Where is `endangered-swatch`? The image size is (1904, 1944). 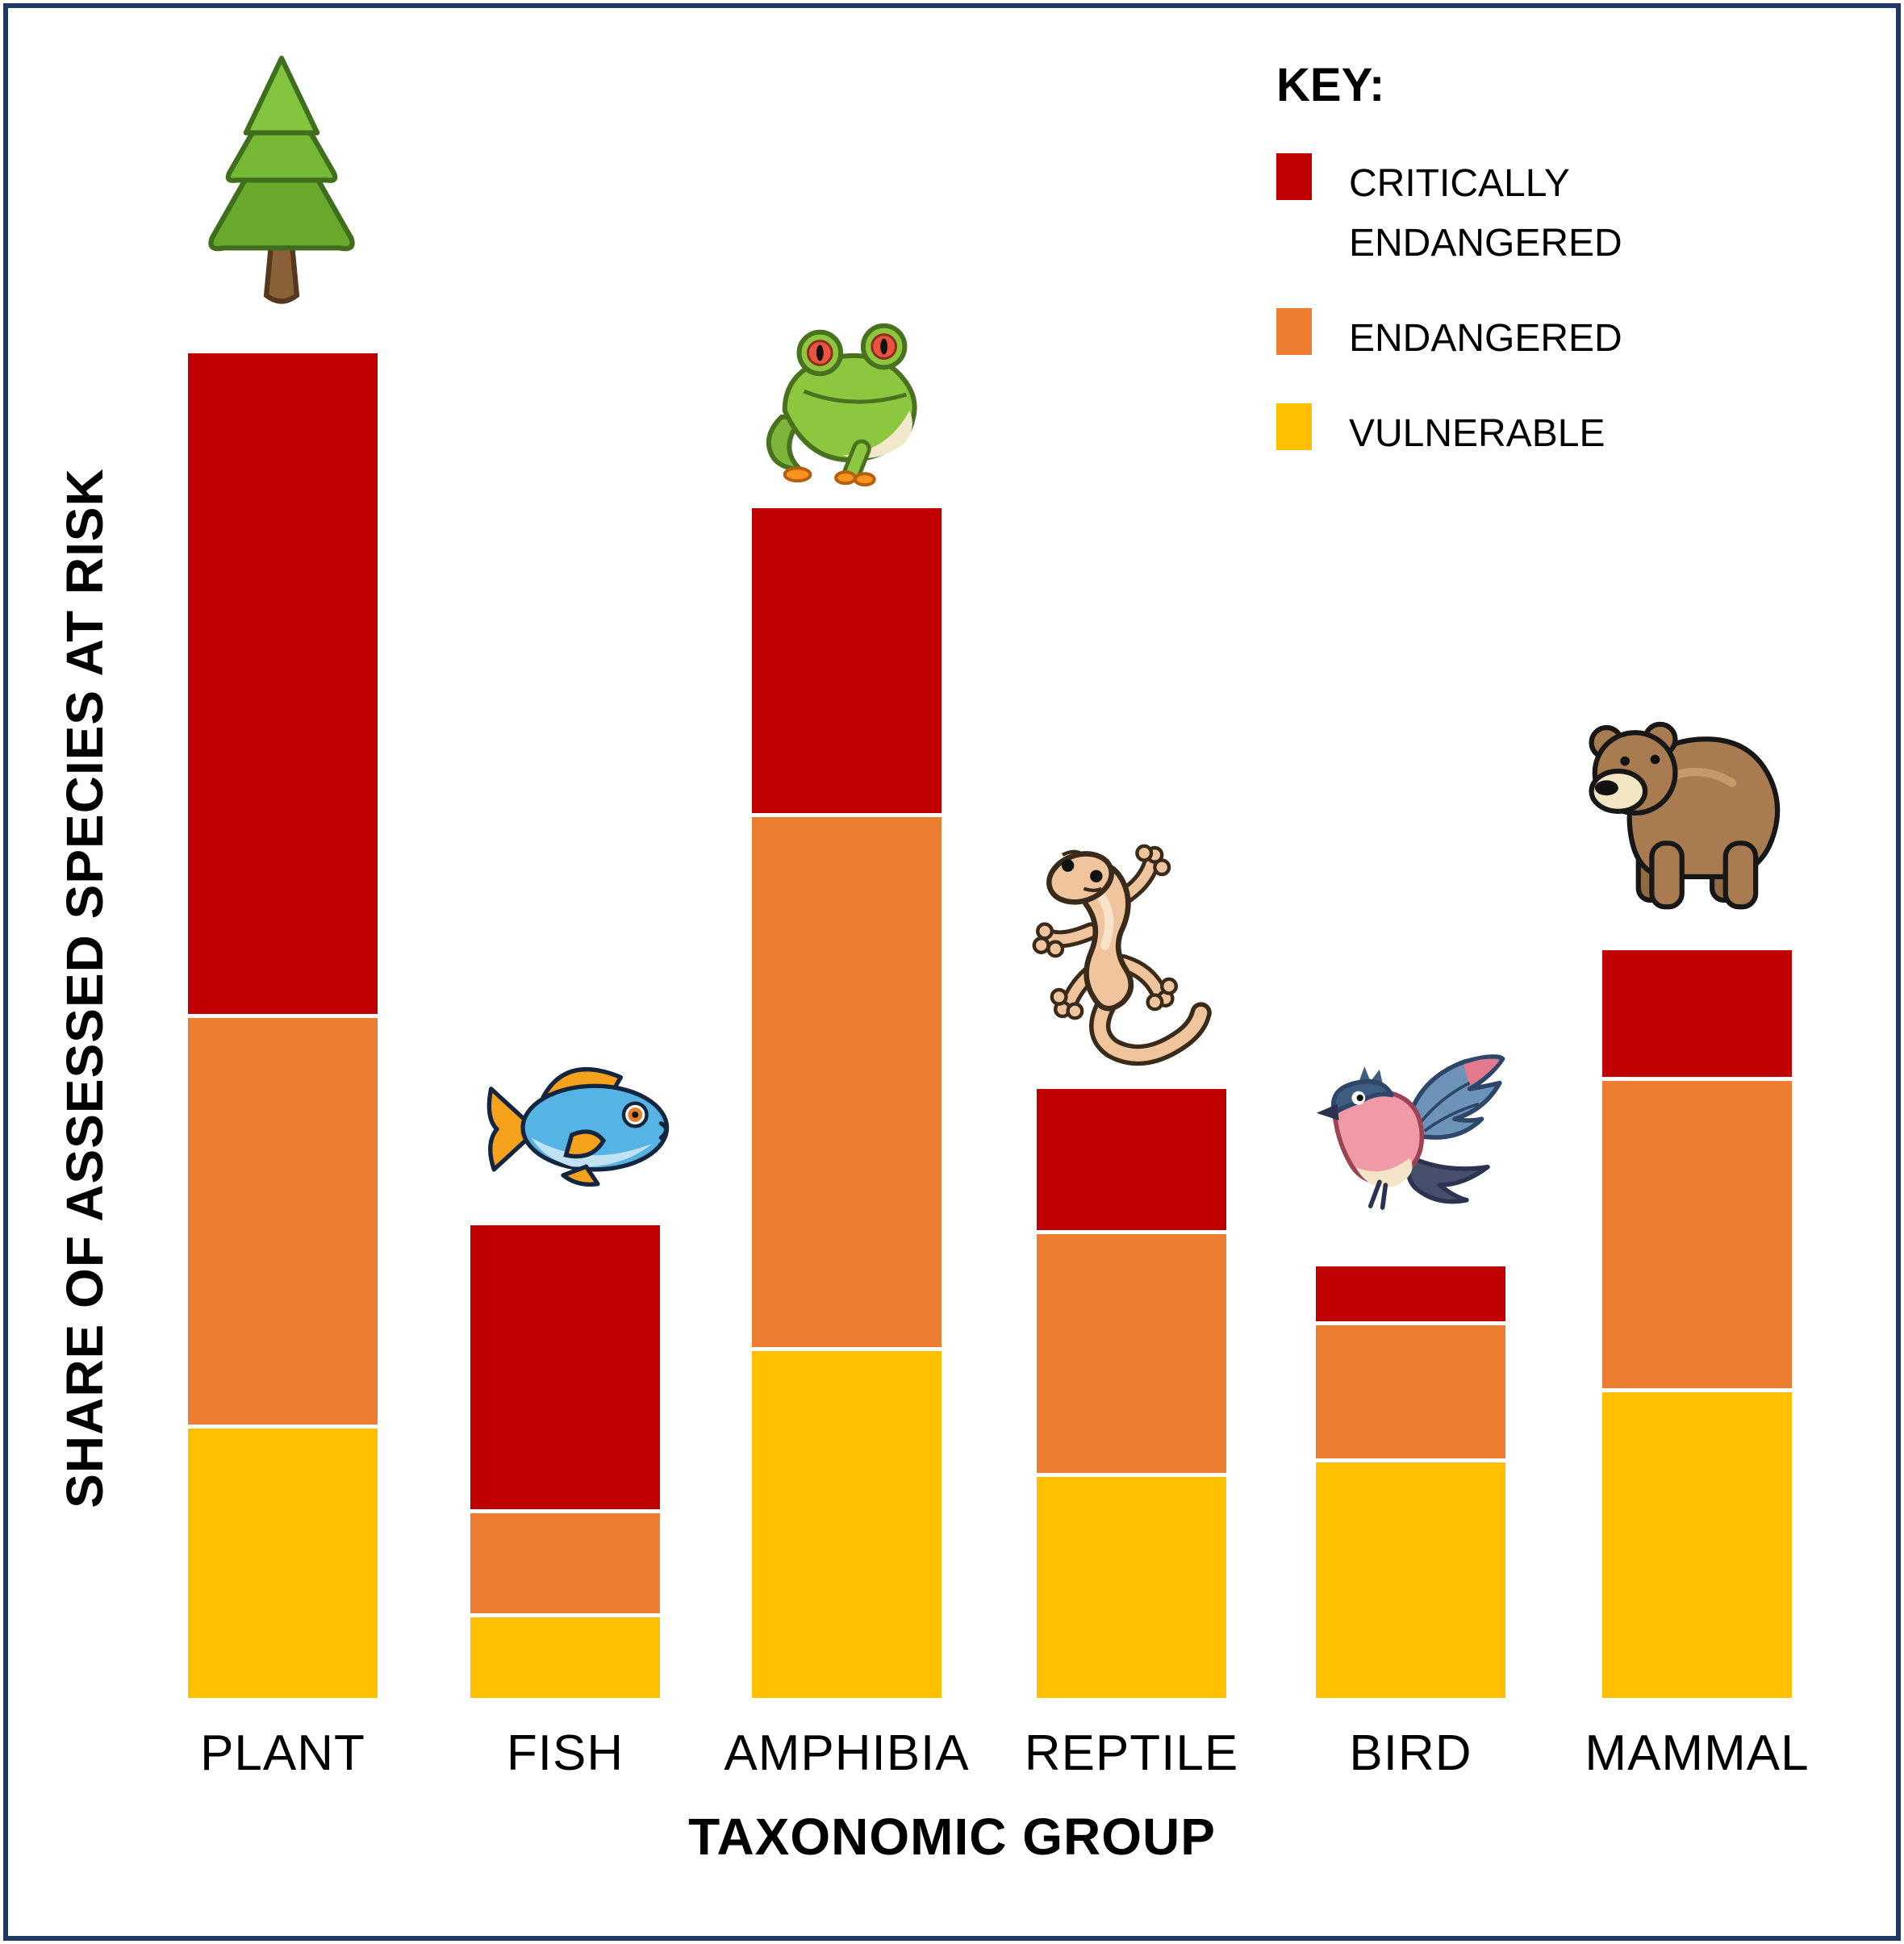 endangered-swatch is located at coordinates (1294, 332).